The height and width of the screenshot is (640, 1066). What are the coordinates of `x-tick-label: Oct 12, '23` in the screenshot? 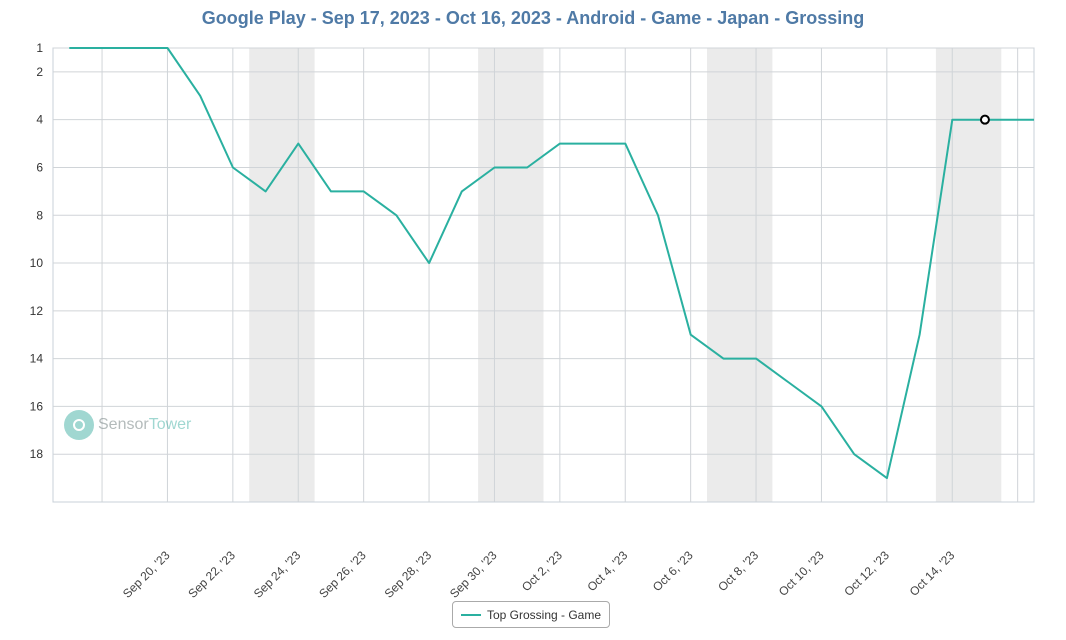 It's located at (866, 573).